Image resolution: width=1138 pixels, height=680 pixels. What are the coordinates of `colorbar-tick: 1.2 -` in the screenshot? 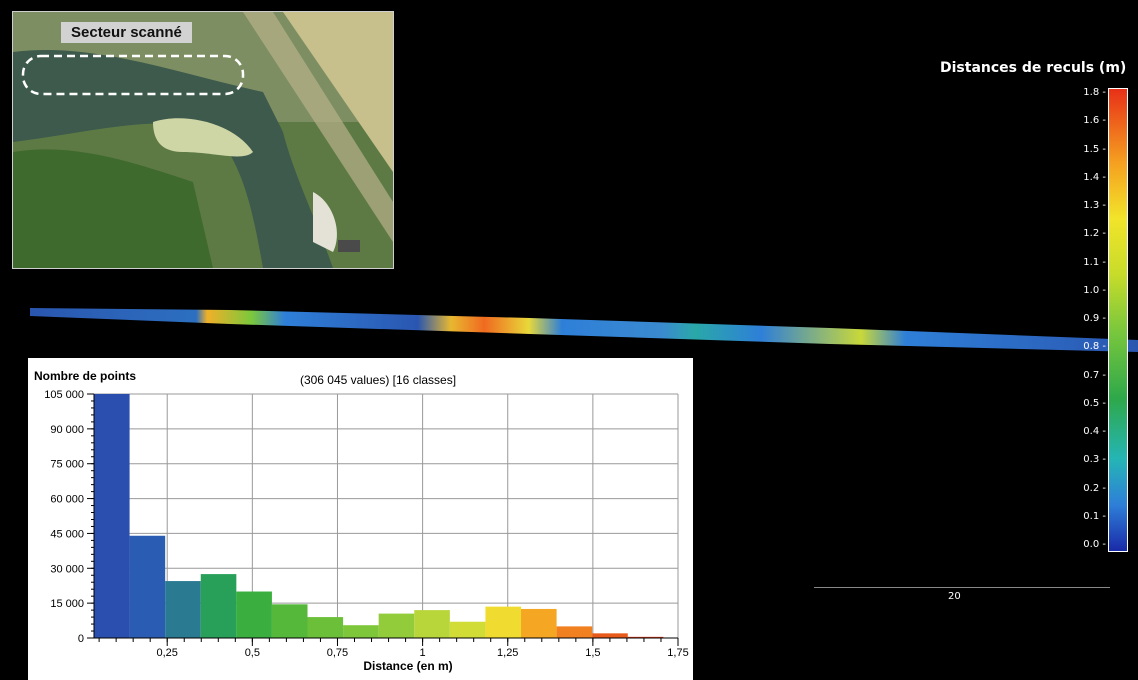 It's located at (1094, 234).